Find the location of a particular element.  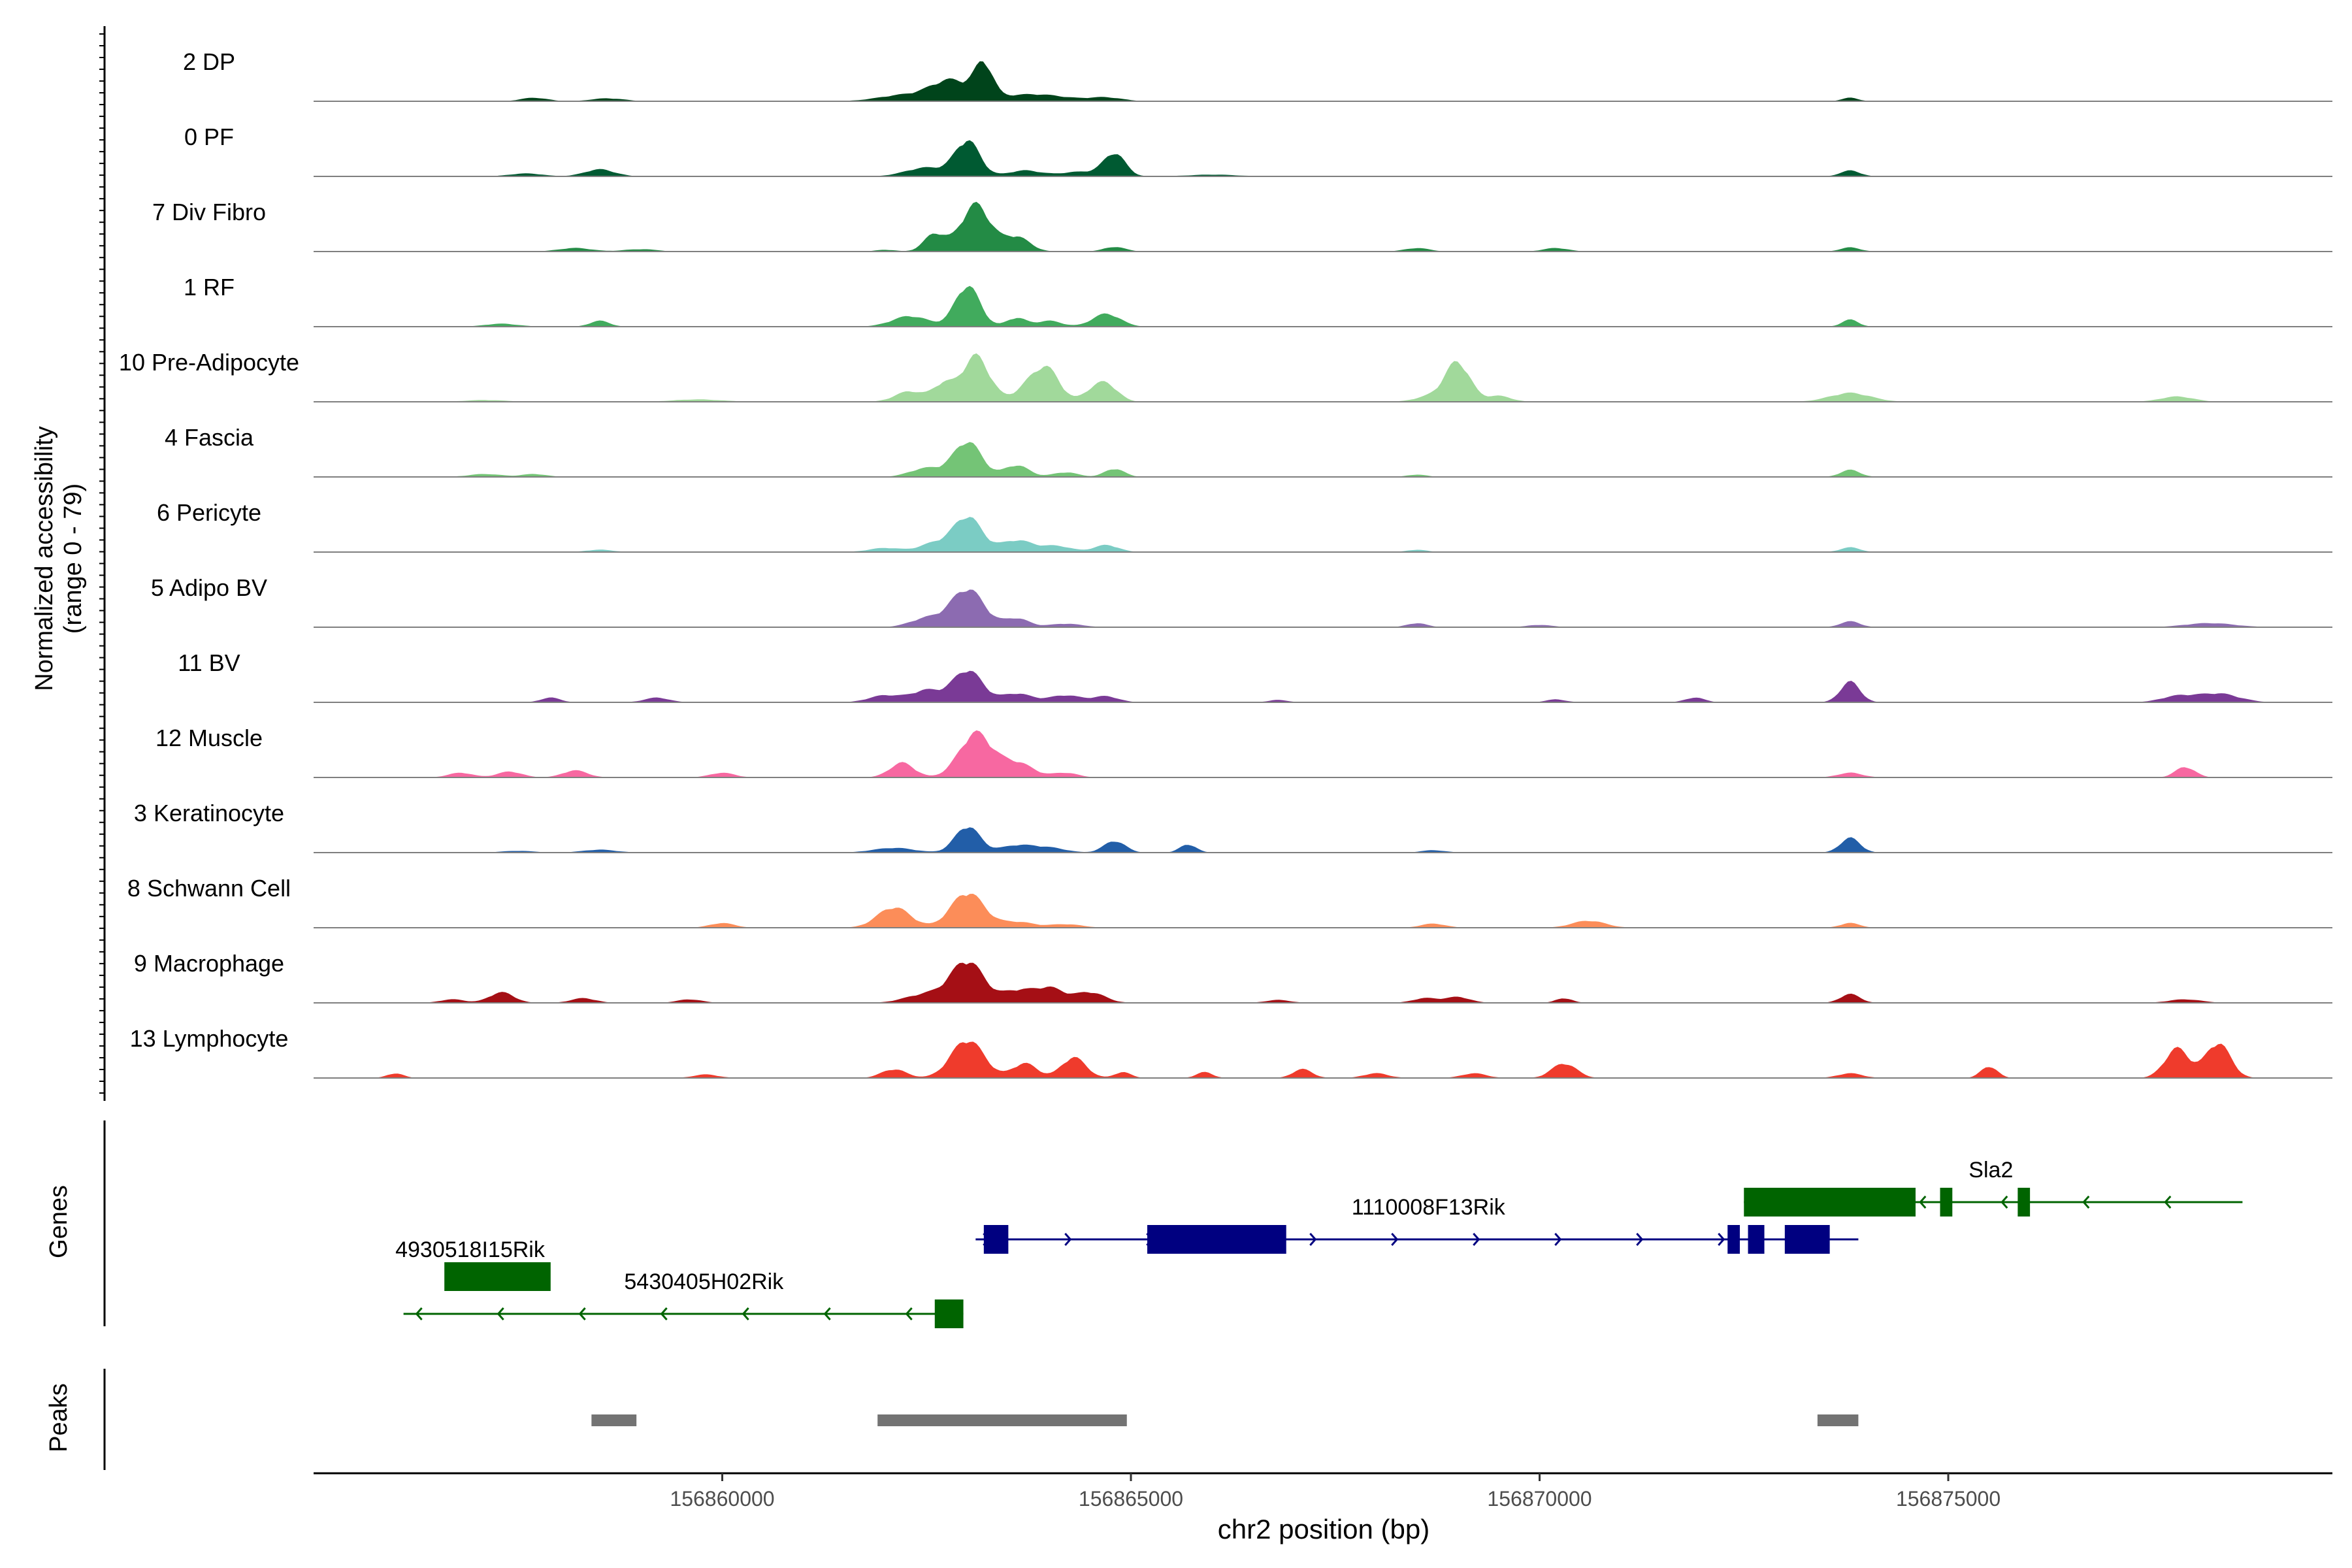

track-4: 1 RF is located at coordinates (1258, 300).